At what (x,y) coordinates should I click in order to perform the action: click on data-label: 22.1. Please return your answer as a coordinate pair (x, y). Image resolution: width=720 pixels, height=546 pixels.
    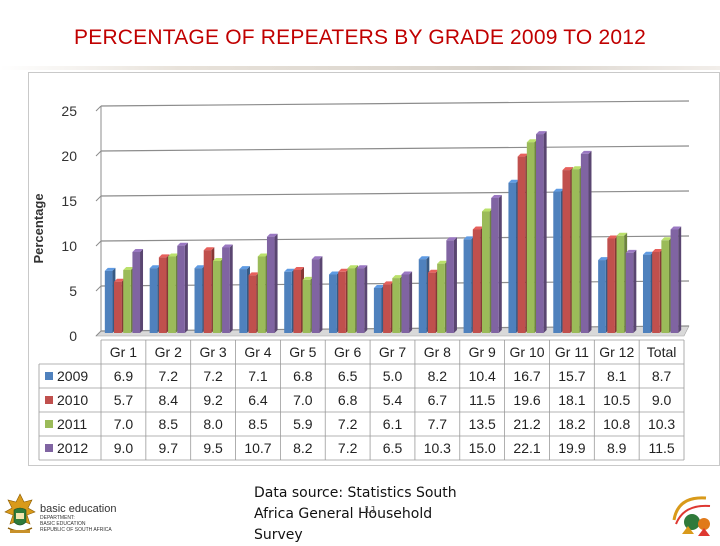
    Looking at the image, I should click on (526, 448).